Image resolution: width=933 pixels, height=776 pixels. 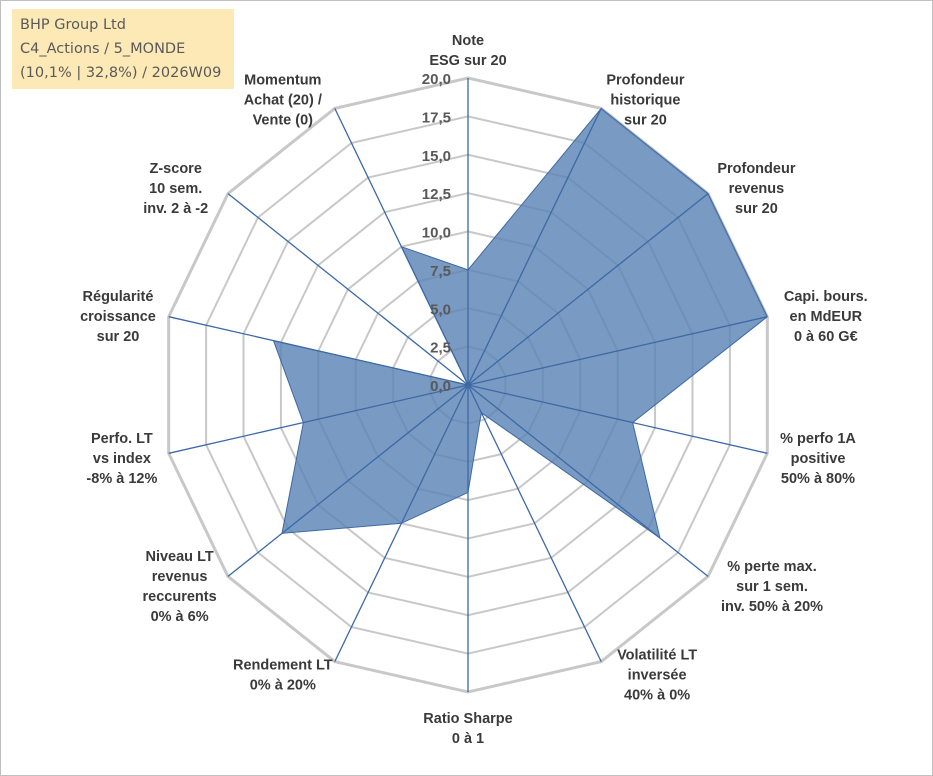 What do you see at coordinates (467, 719) in the screenshot?
I see `category-label-line: Ratio Sharpe` at bounding box center [467, 719].